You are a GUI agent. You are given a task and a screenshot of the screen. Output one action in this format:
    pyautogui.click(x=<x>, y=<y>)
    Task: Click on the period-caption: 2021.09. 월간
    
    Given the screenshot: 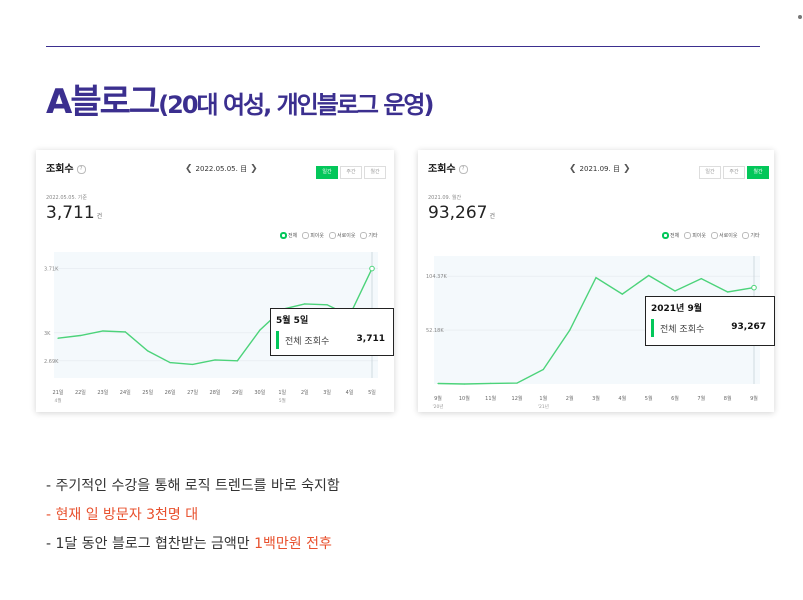 What is the action you would take?
    pyautogui.click(x=445, y=198)
    